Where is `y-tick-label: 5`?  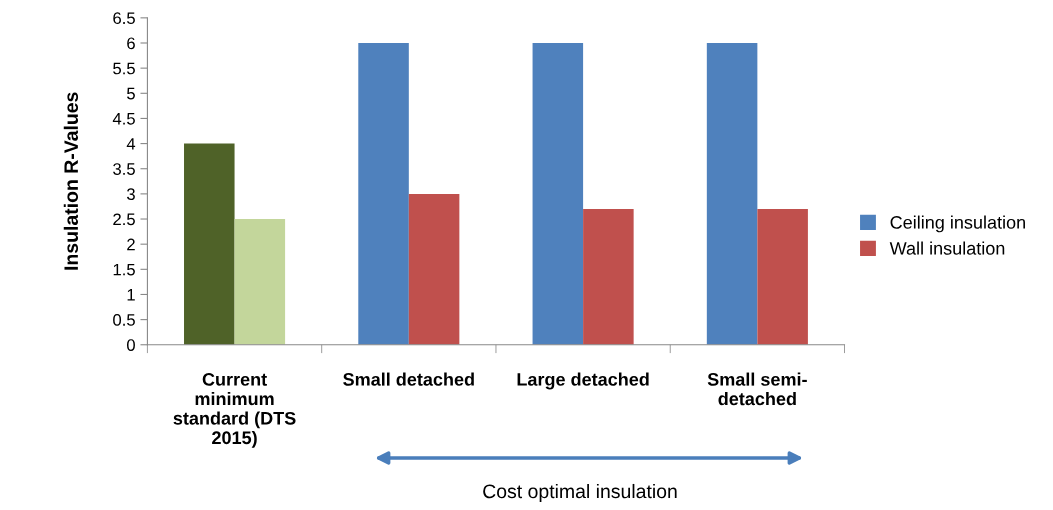 y-tick-label: 5 is located at coordinates (131, 93).